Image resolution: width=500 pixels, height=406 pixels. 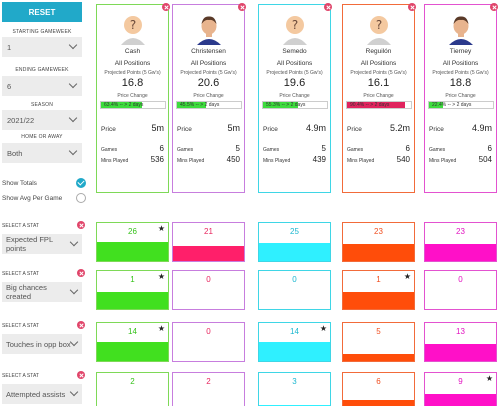 What do you see at coordinates (460, 342) in the screenshot?
I see `stat-value-box: 13` at bounding box center [460, 342].